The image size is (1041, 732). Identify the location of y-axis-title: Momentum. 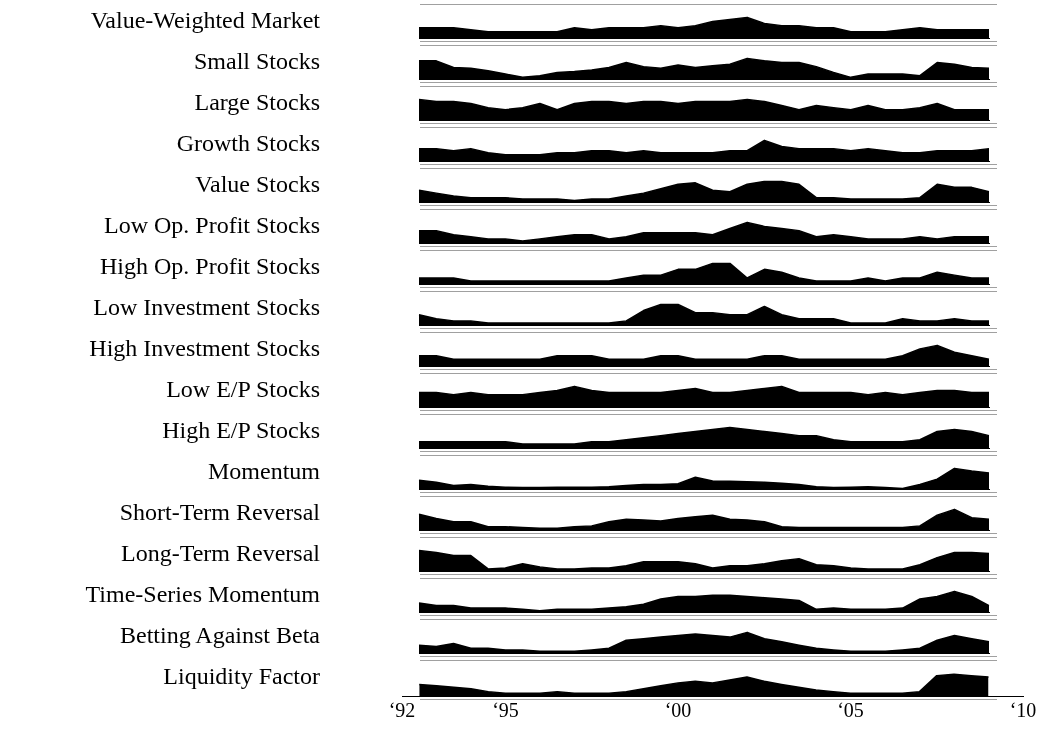
(263, 471).